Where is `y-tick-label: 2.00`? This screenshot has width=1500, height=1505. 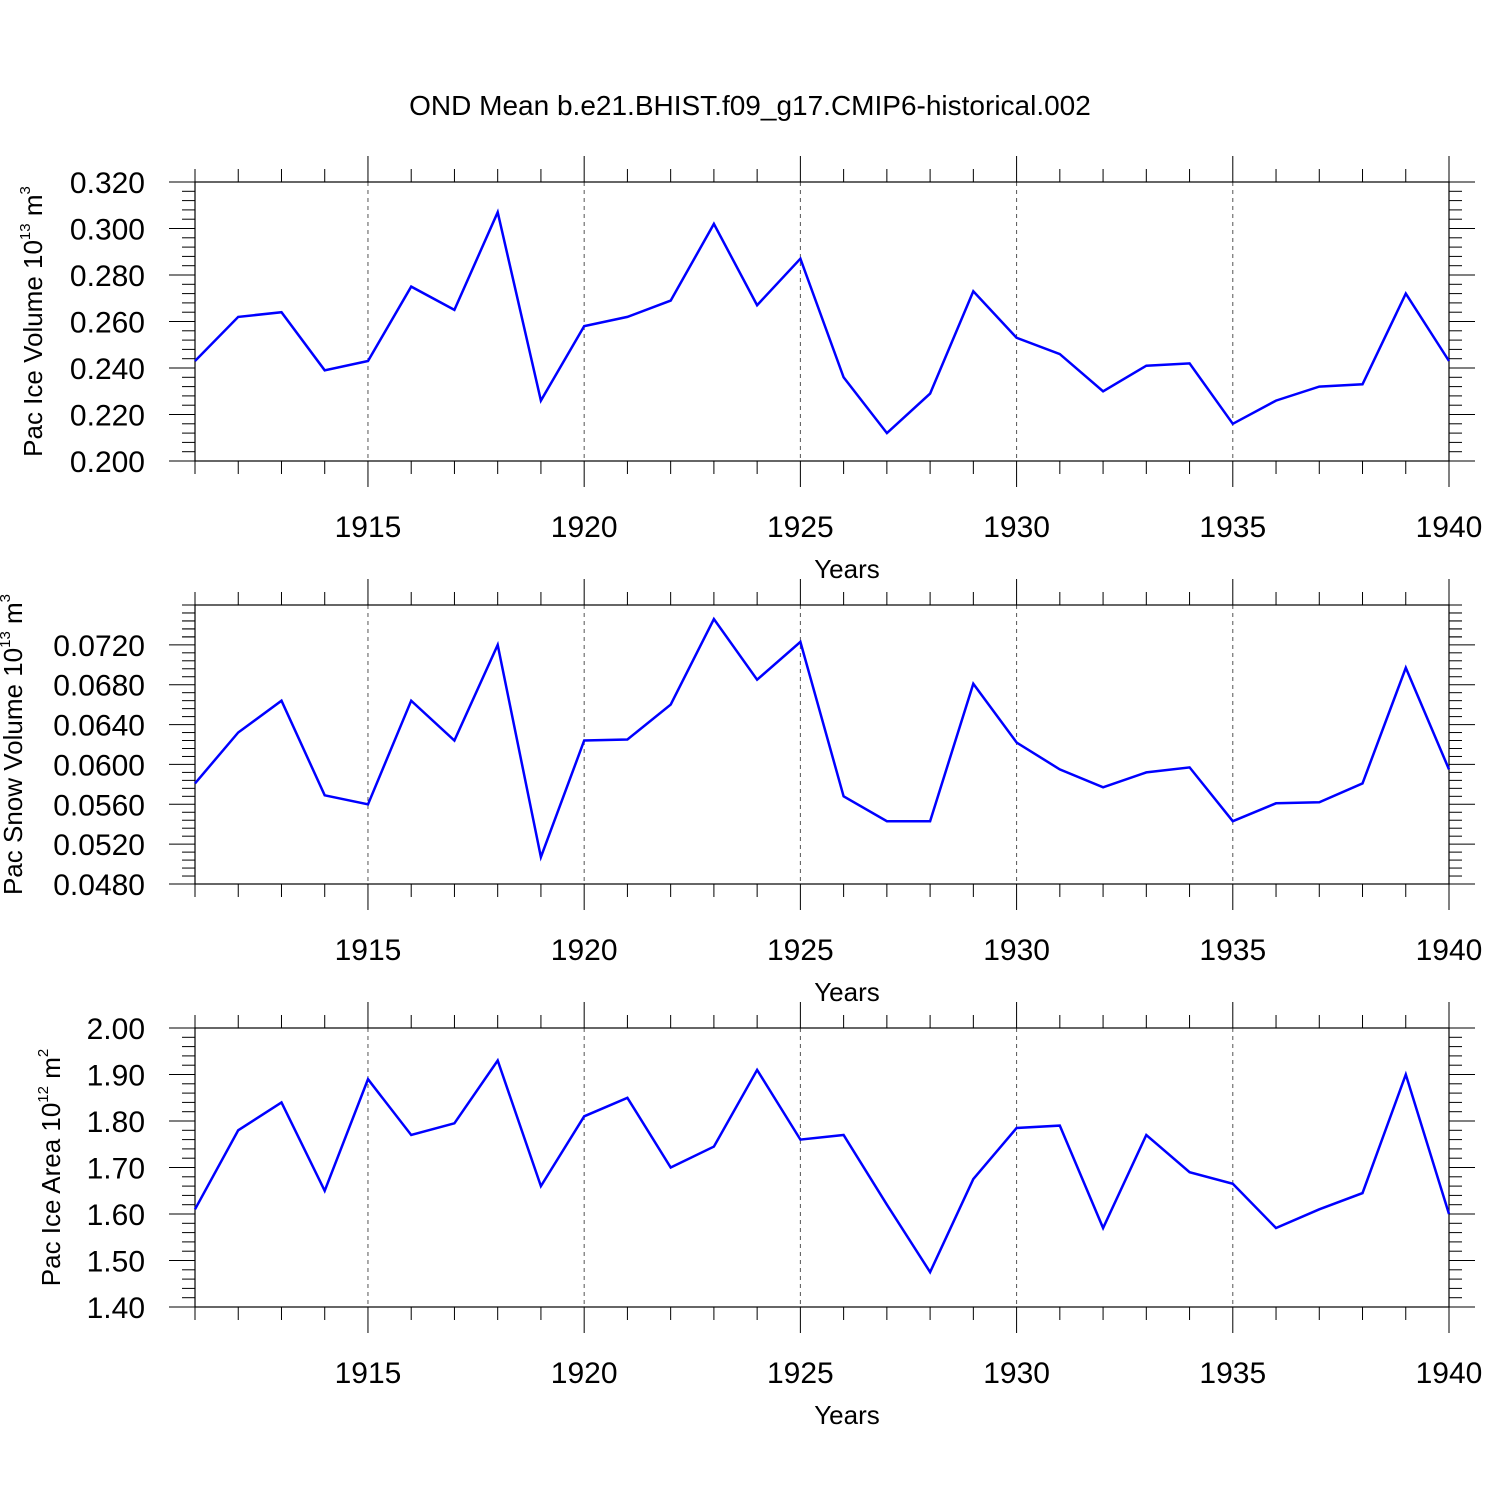 y-tick-label: 2.00 is located at coordinates (116, 1029).